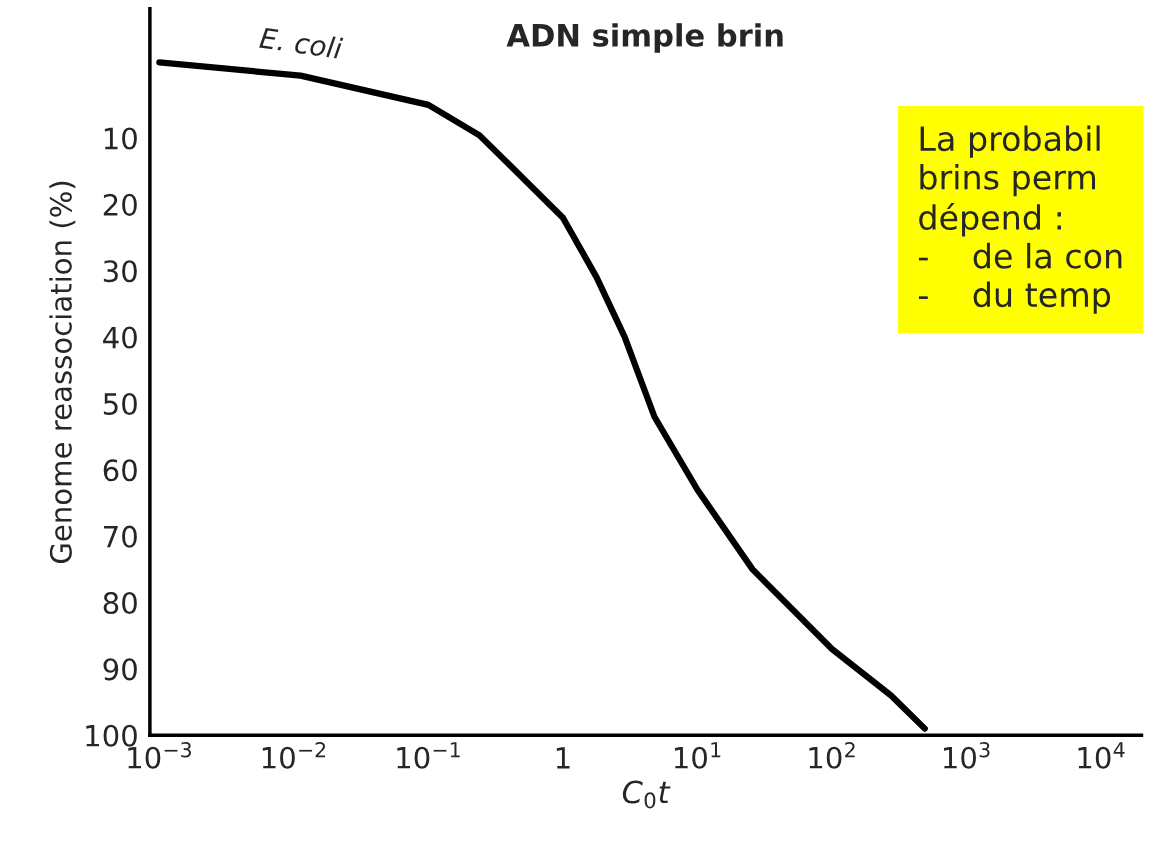 This screenshot has height=865, width=1153. What do you see at coordinates (967, 755) in the screenshot?
I see `x-tick-label: 10$^{3}$` at bounding box center [967, 755].